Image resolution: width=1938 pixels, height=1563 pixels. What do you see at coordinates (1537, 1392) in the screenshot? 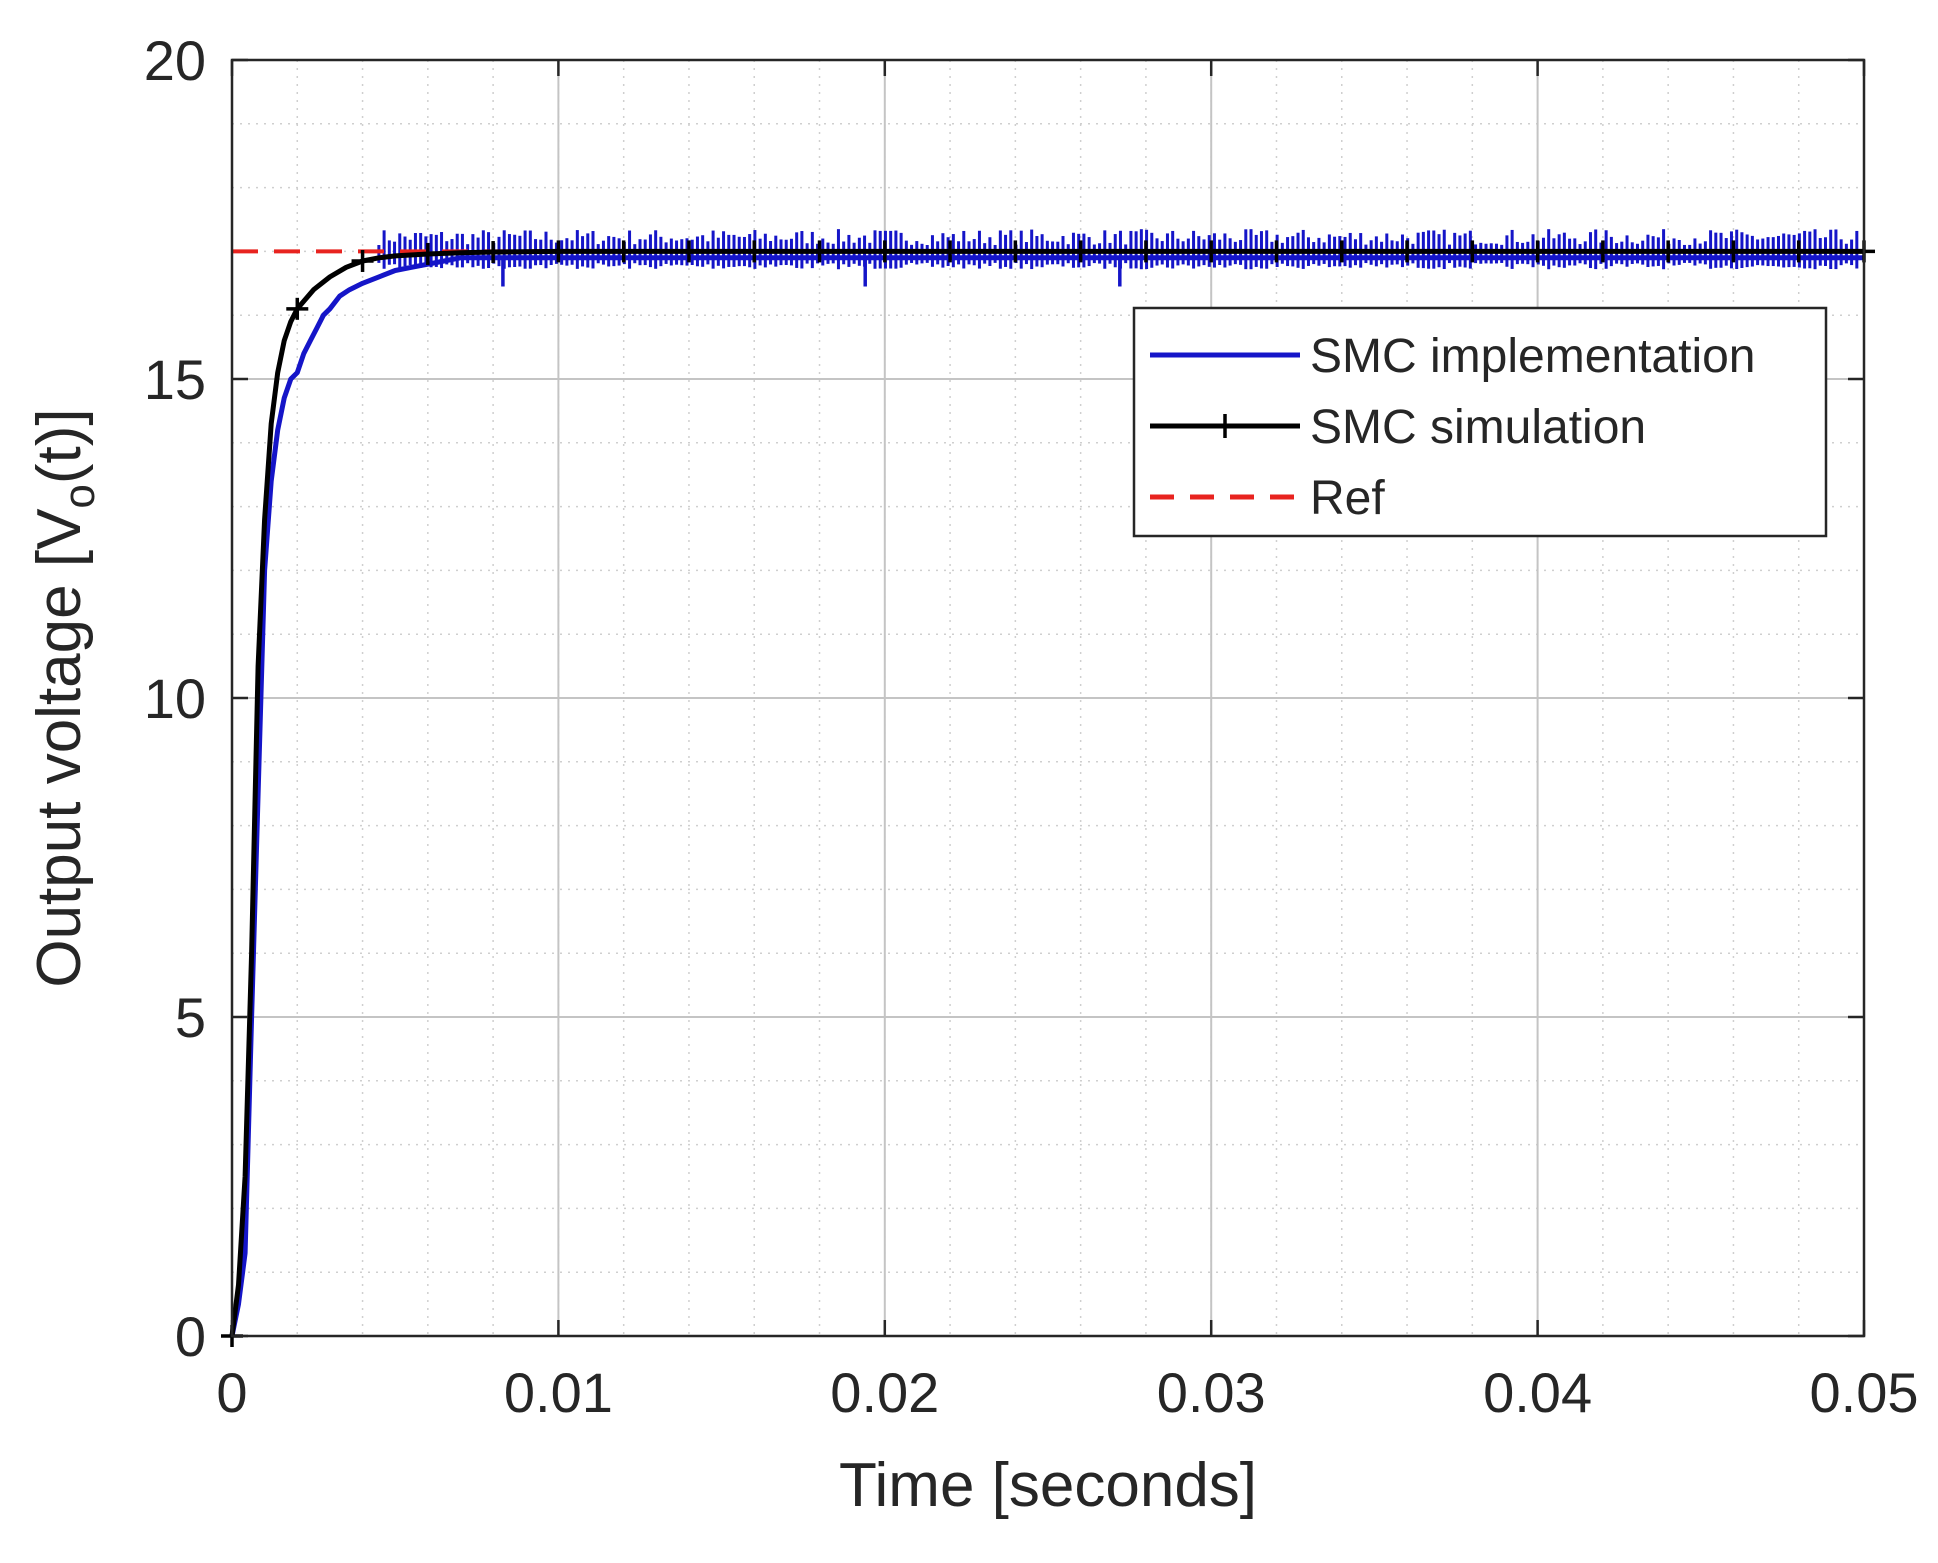
I see `x-tick-label: 0.04` at bounding box center [1537, 1392].